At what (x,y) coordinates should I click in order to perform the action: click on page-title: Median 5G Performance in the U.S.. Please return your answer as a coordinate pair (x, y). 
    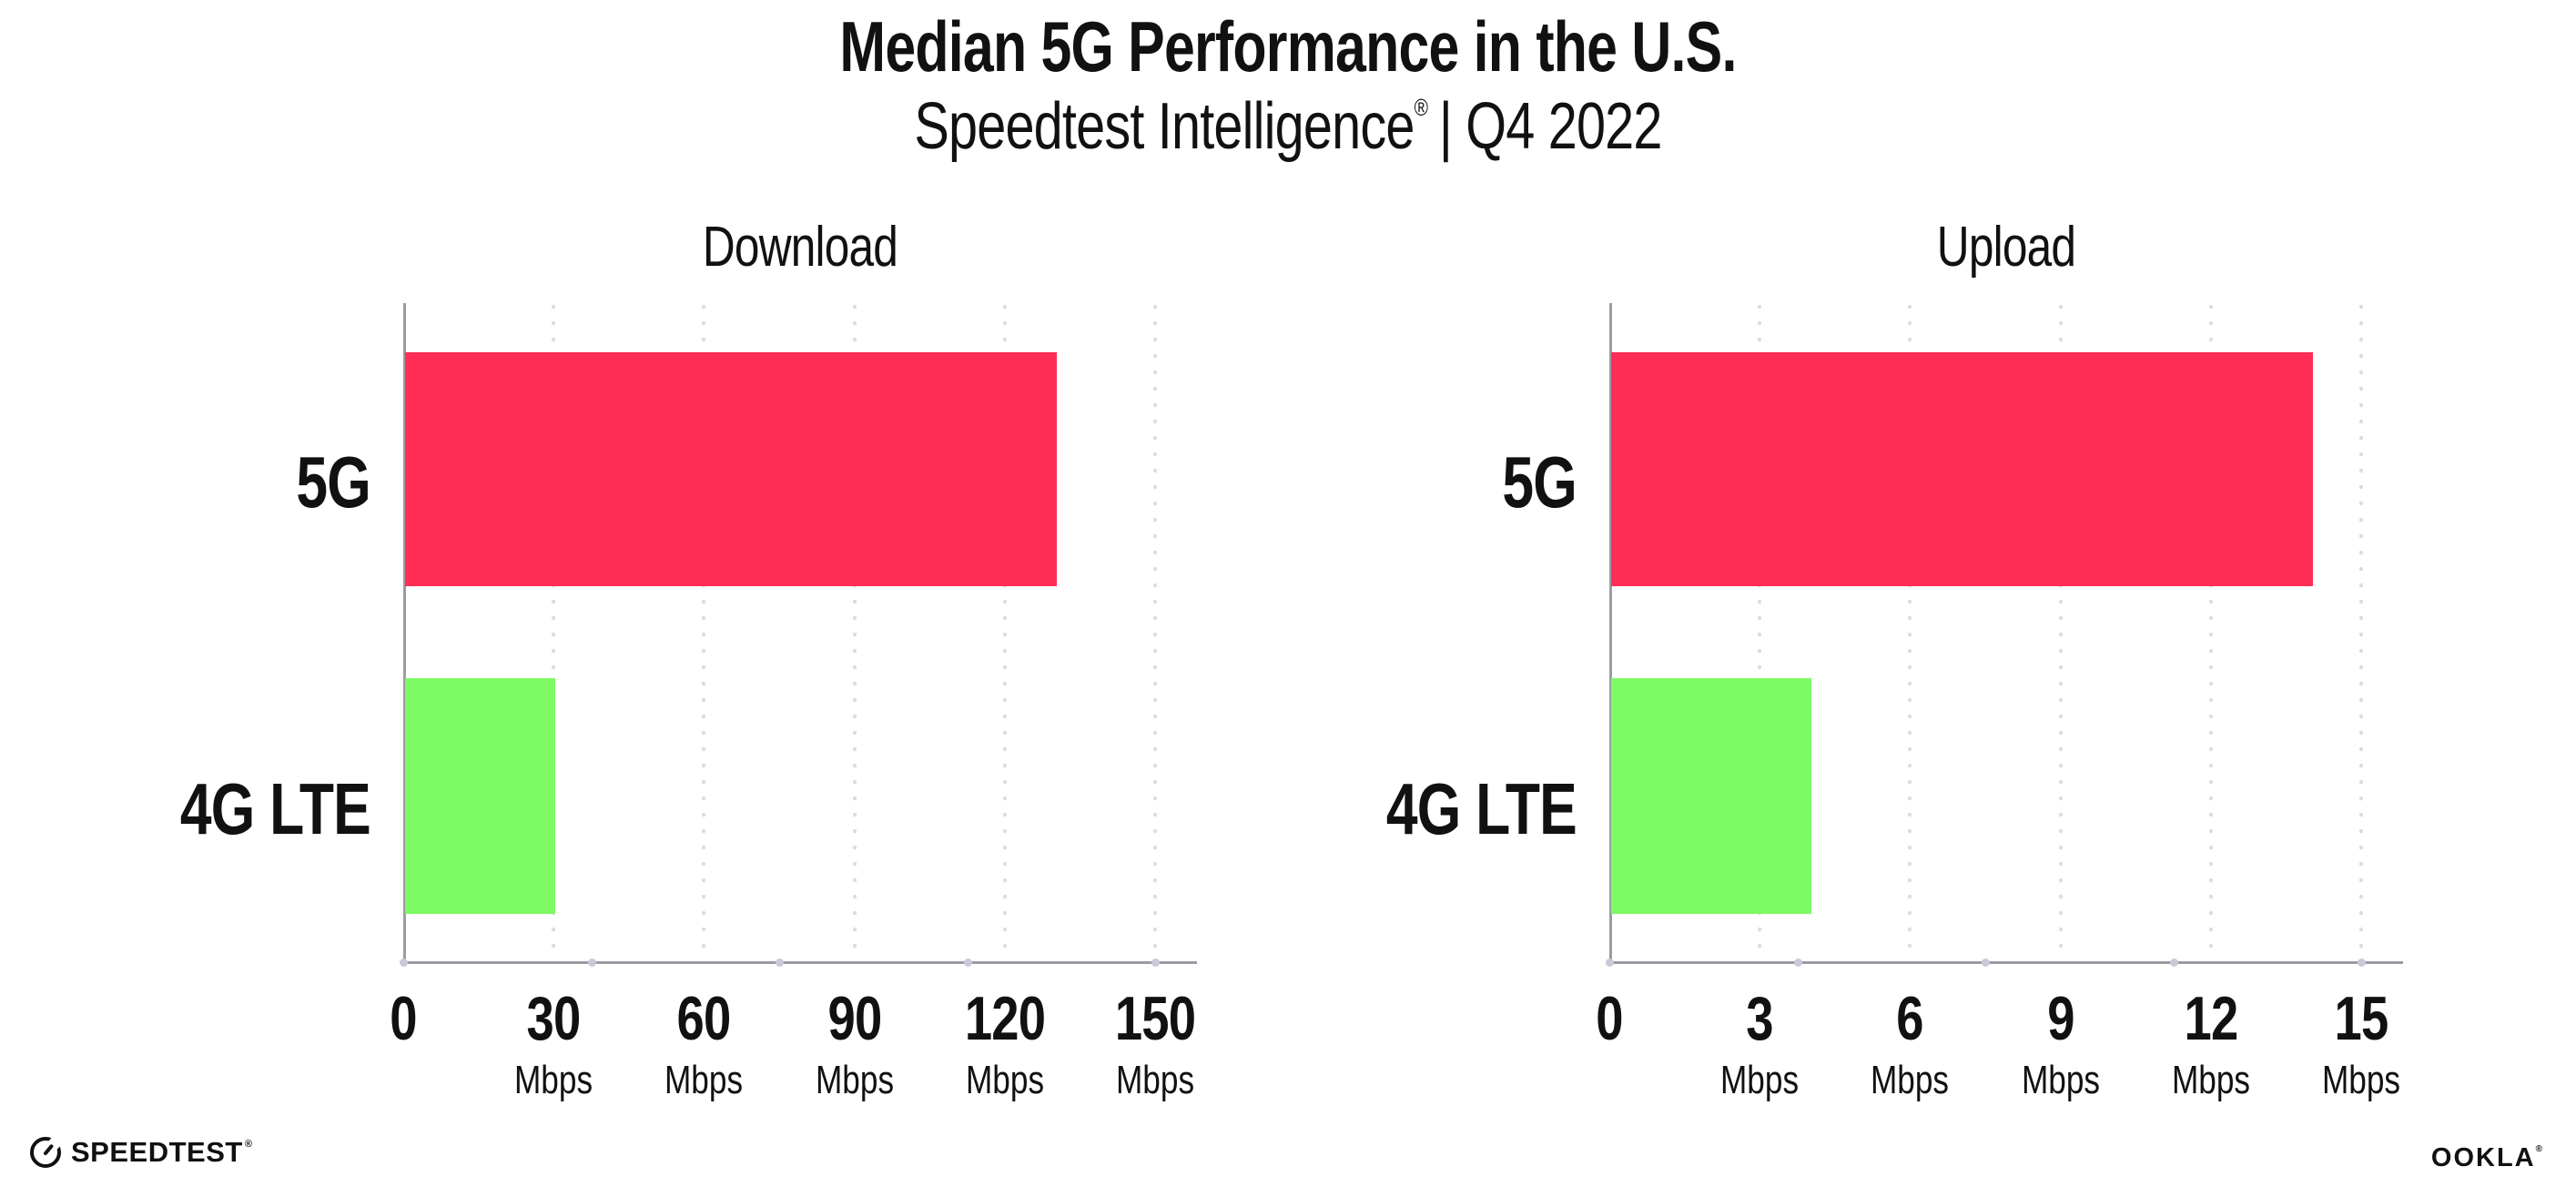
    Looking at the image, I should click on (1288, 46).